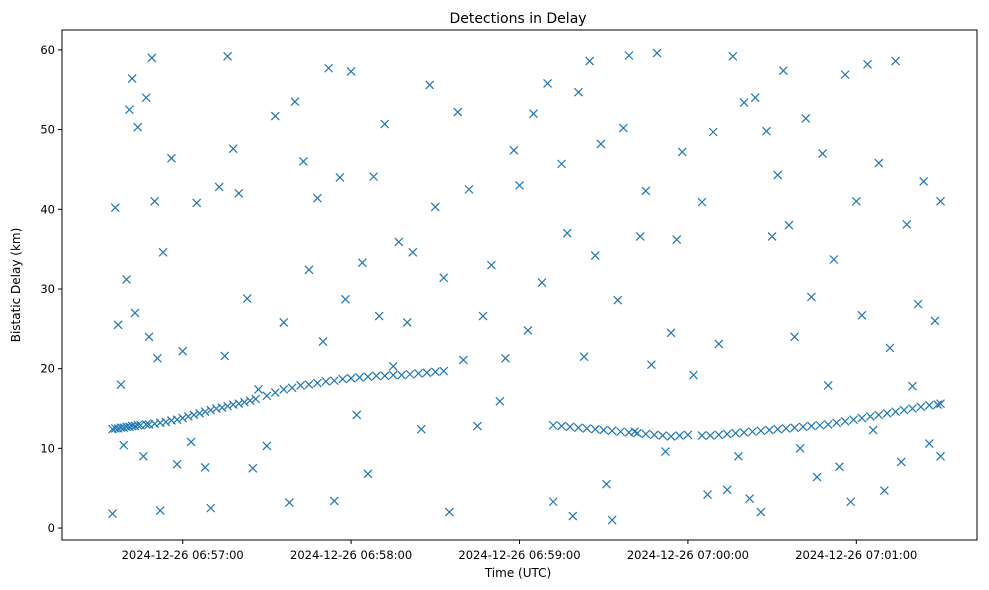 This screenshot has height=590, width=989. I want to click on y-tick-label: 10, so click(47, 448).